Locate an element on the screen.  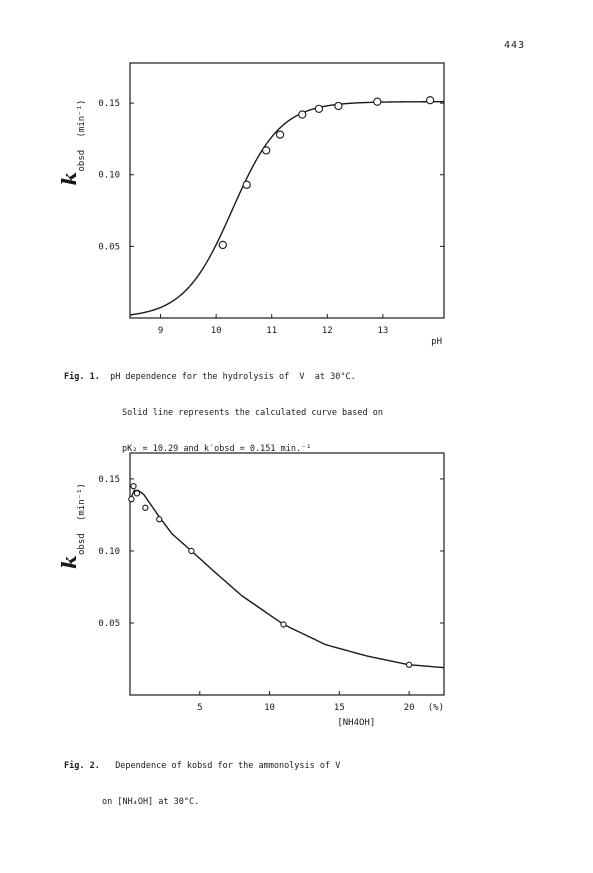
x-tick-label: 9 is located at coordinates (160, 331).